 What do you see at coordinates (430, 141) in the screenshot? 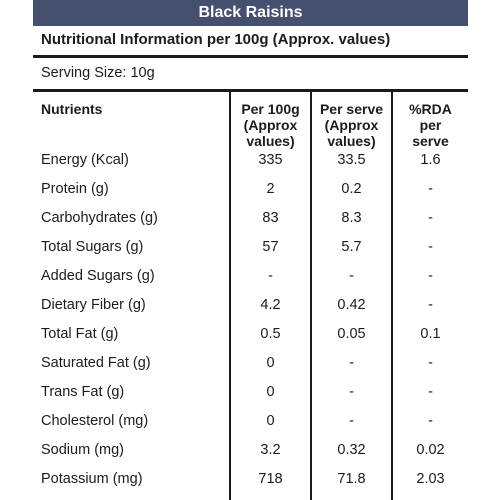
I see `header-rda-line3: serve` at bounding box center [430, 141].